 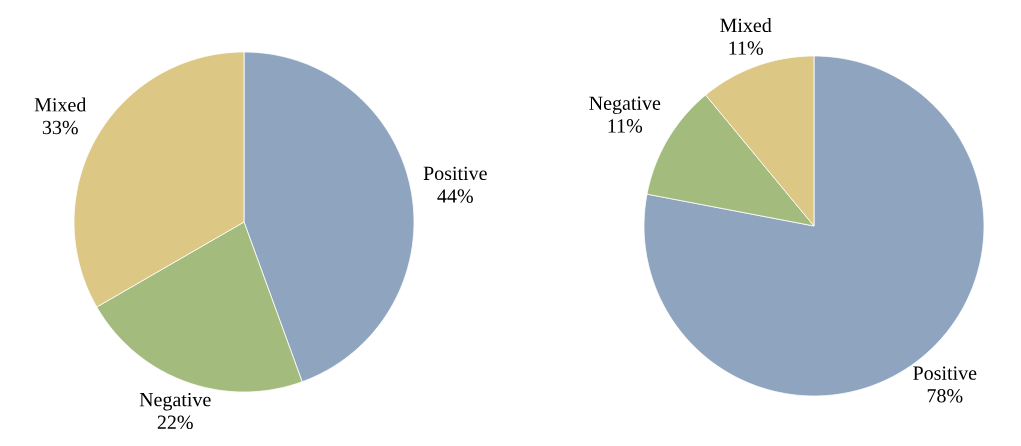 What do you see at coordinates (175, 422) in the screenshot?
I see `data-label: 22%` at bounding box center [175, 422].